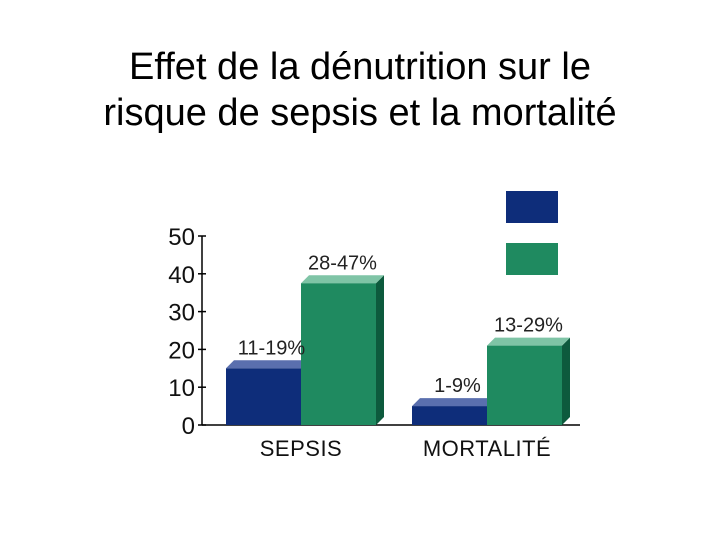 Image resolution: width=720 pixels, height=540 pixels. What do you see at coordinates (487, 448) in the screenshot?
I see `category-label: MORTALITÉ` at bounding box center [487, 448].